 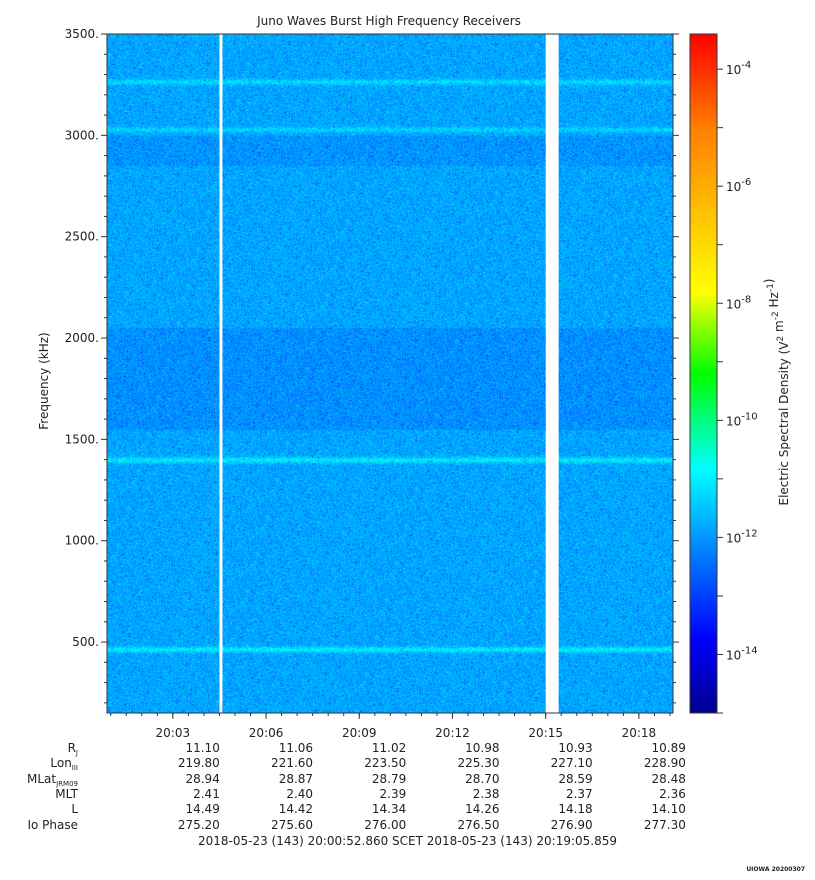 I want to click on ephemeris-value: 225.30, so click(x=478, y=763).